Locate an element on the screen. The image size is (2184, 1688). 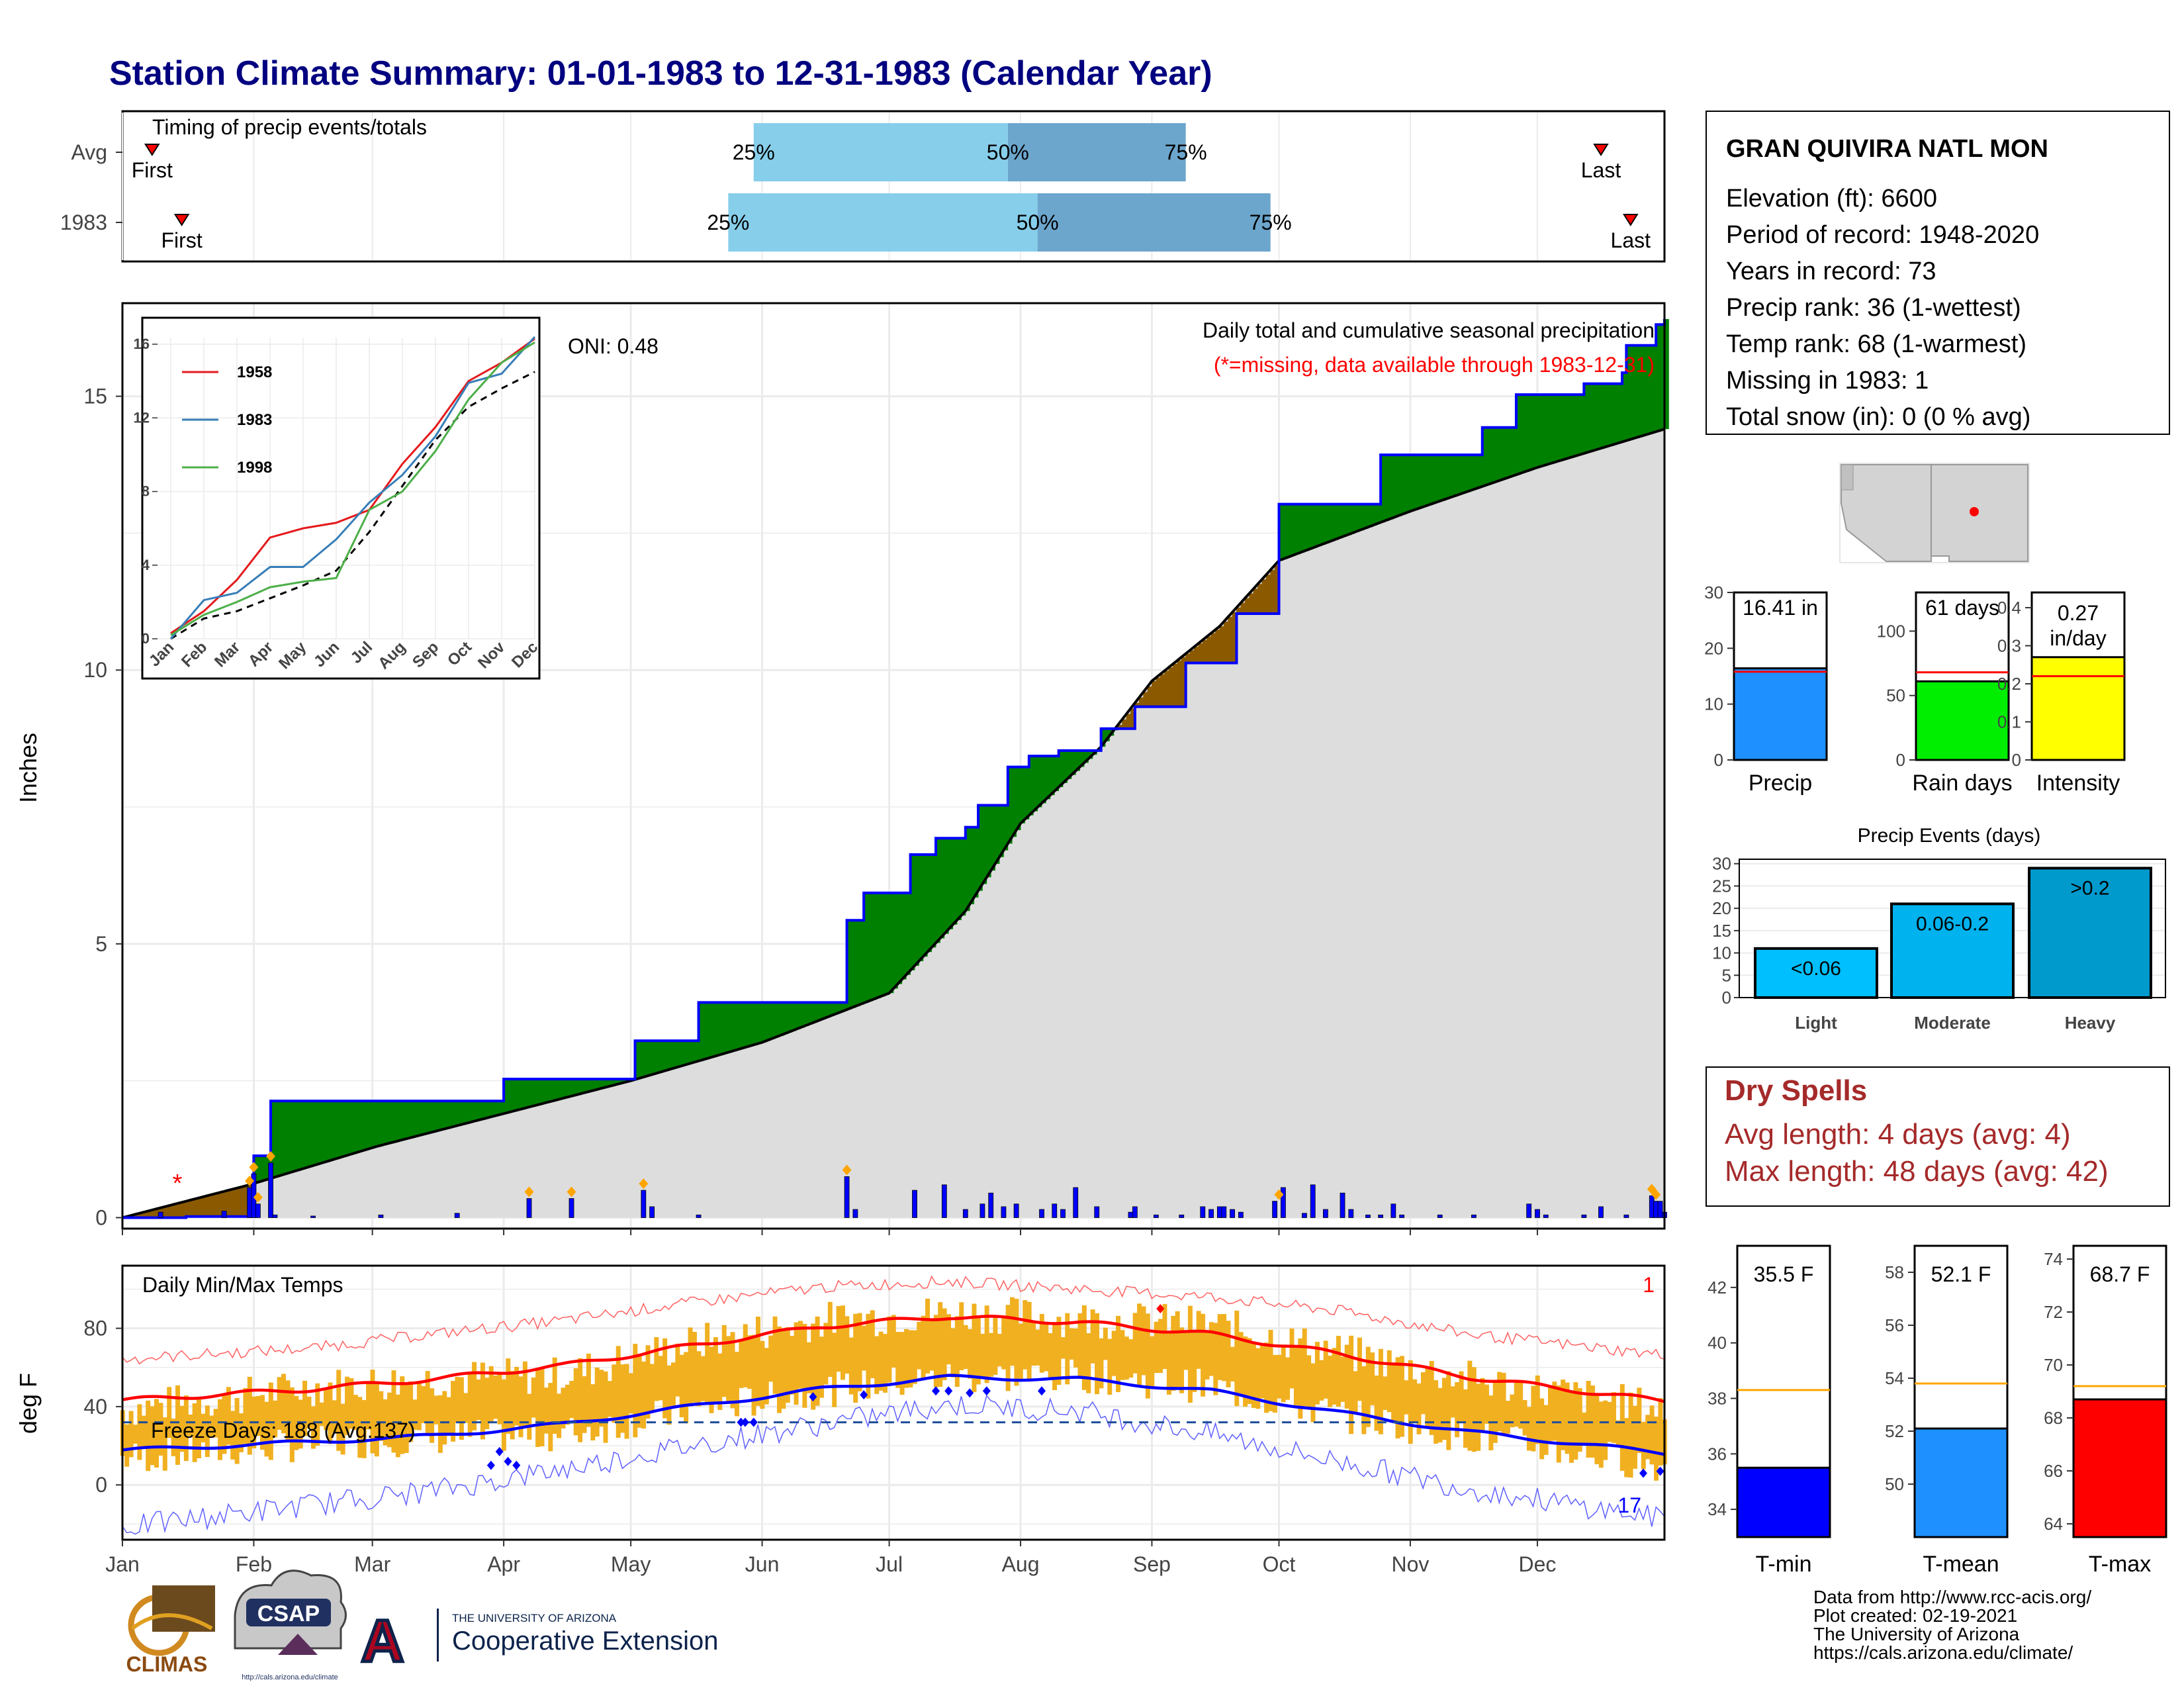
station-line: Period of record: 1948-2020 is located at coordinates (1883, 235).